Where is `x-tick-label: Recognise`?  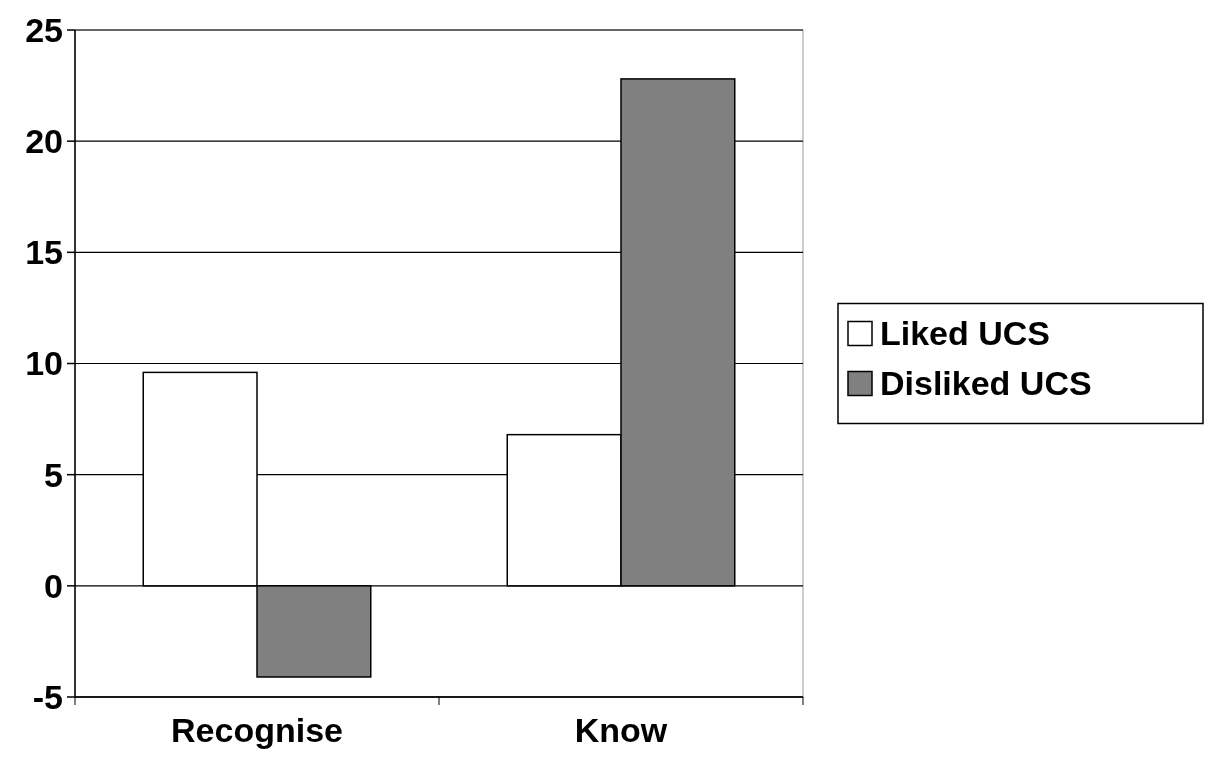
x-tick-label: Recognise is located at coordinates (257, 730).